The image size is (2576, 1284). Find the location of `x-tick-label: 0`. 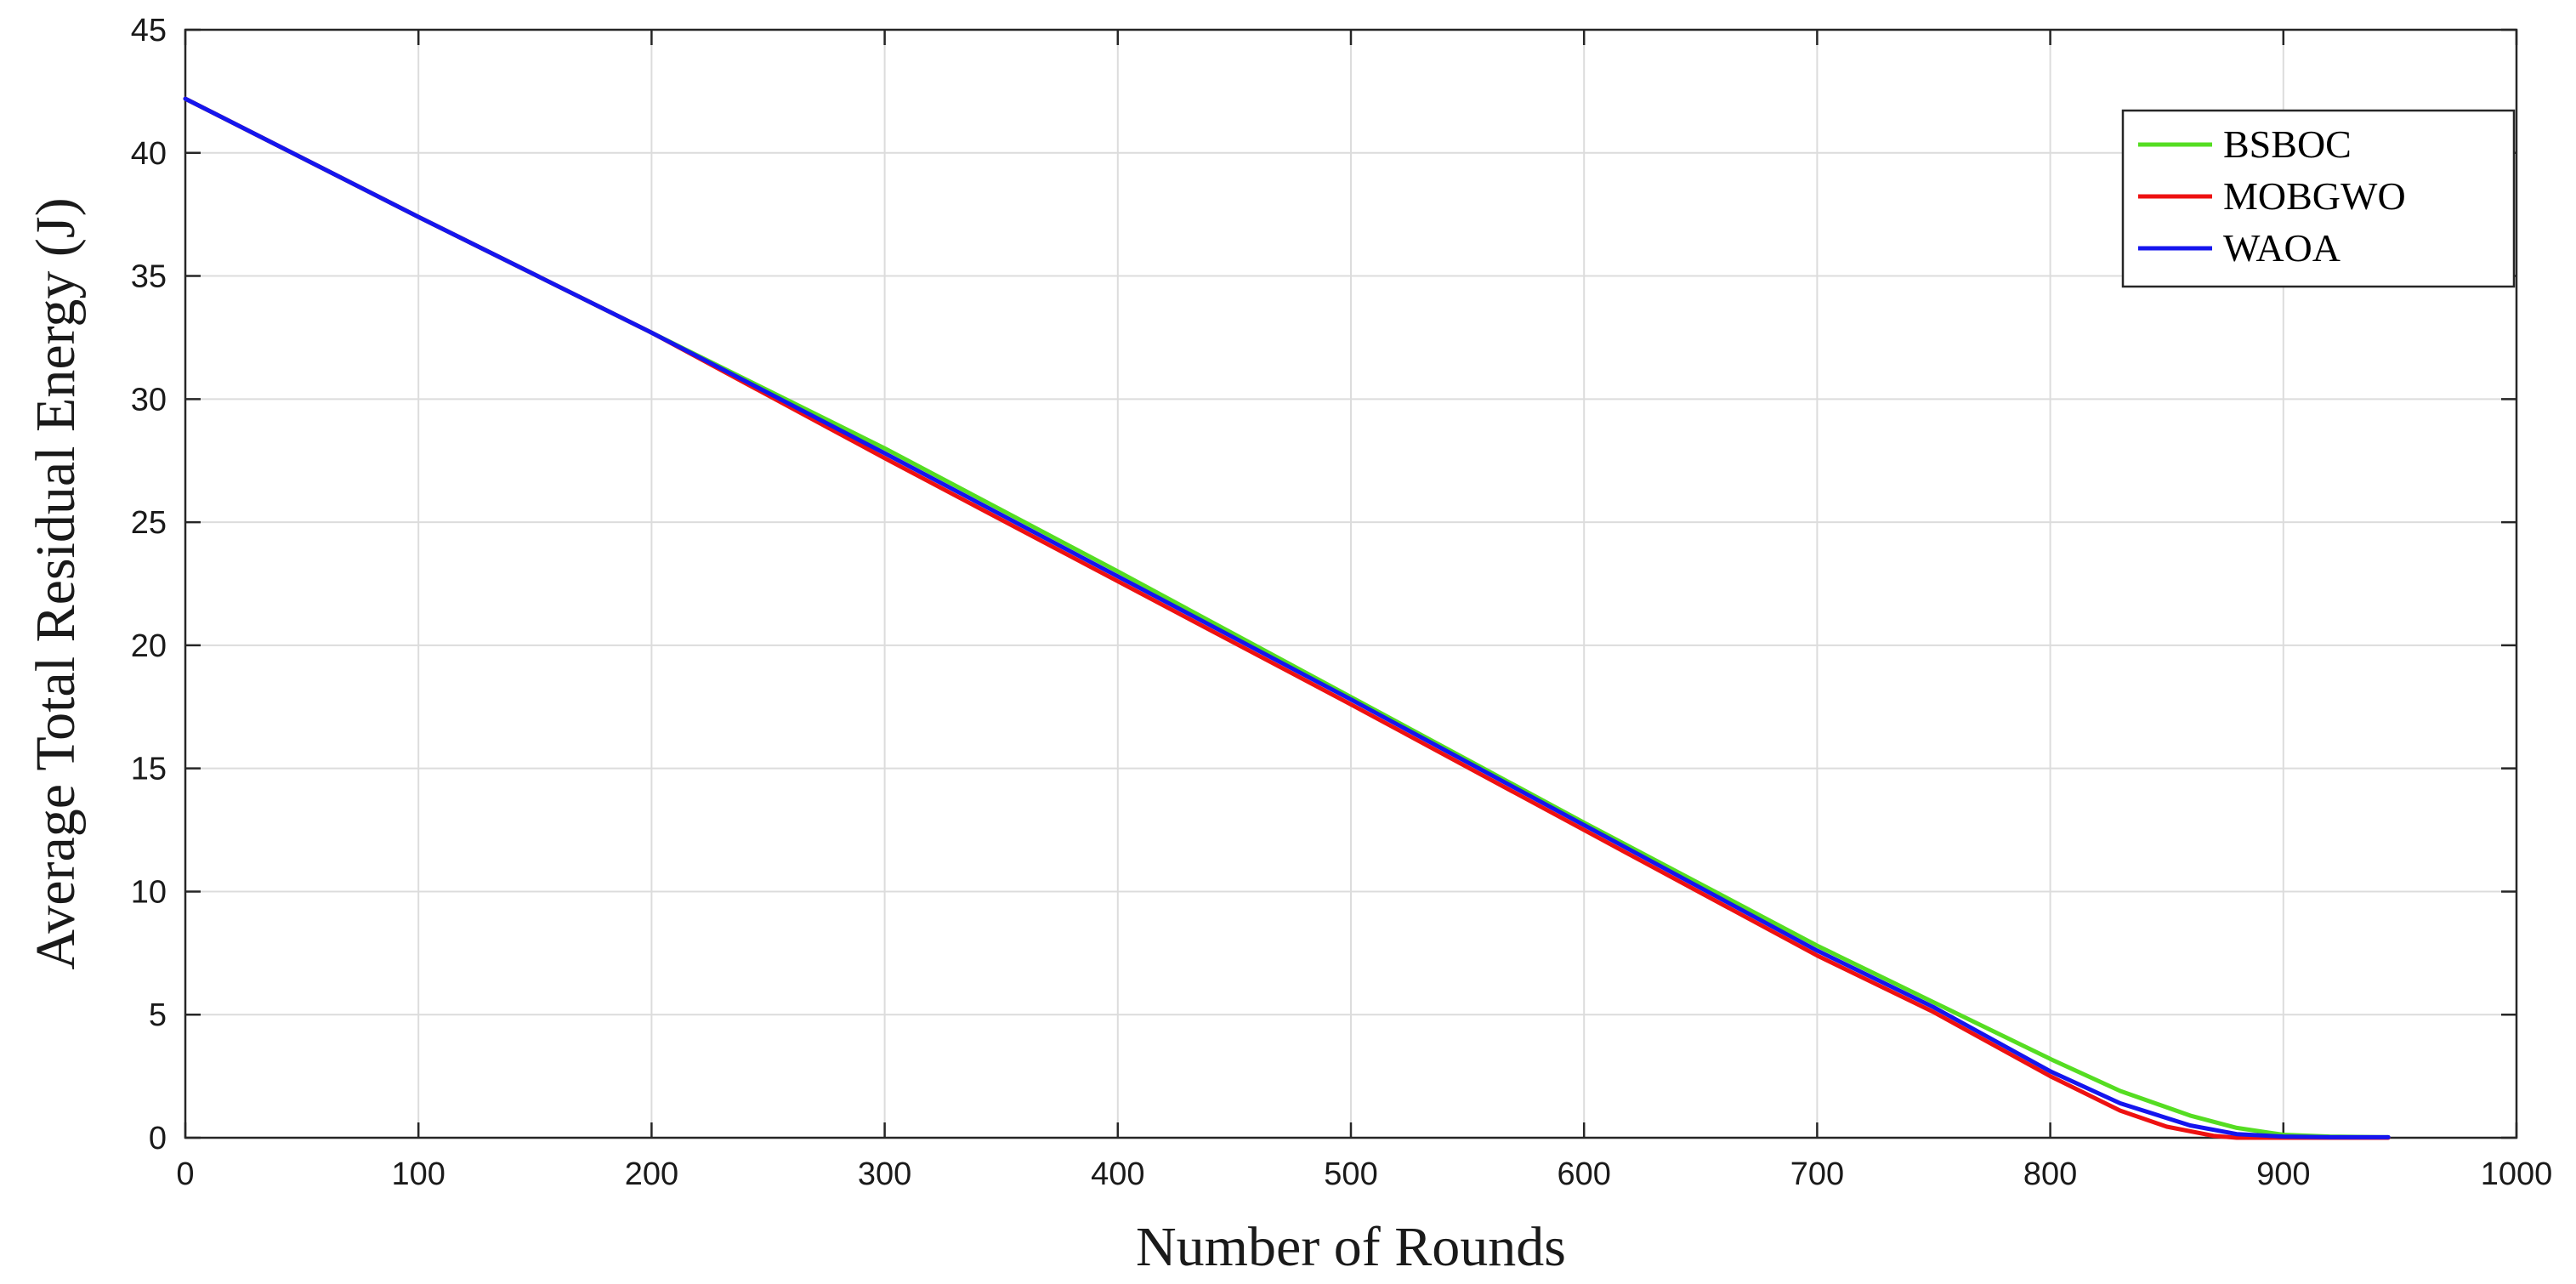

x-tick-label: 0 is located at coordinates (185, 1174).